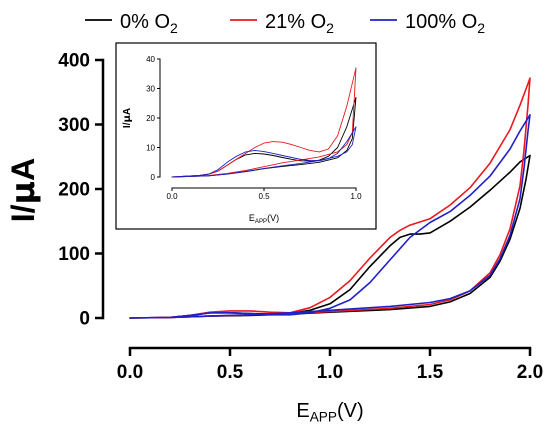  What do you see at coordinates (74, 125) in the screenshot?
I see `main-y-tick-label: 300` at bounding box center [74, 125].